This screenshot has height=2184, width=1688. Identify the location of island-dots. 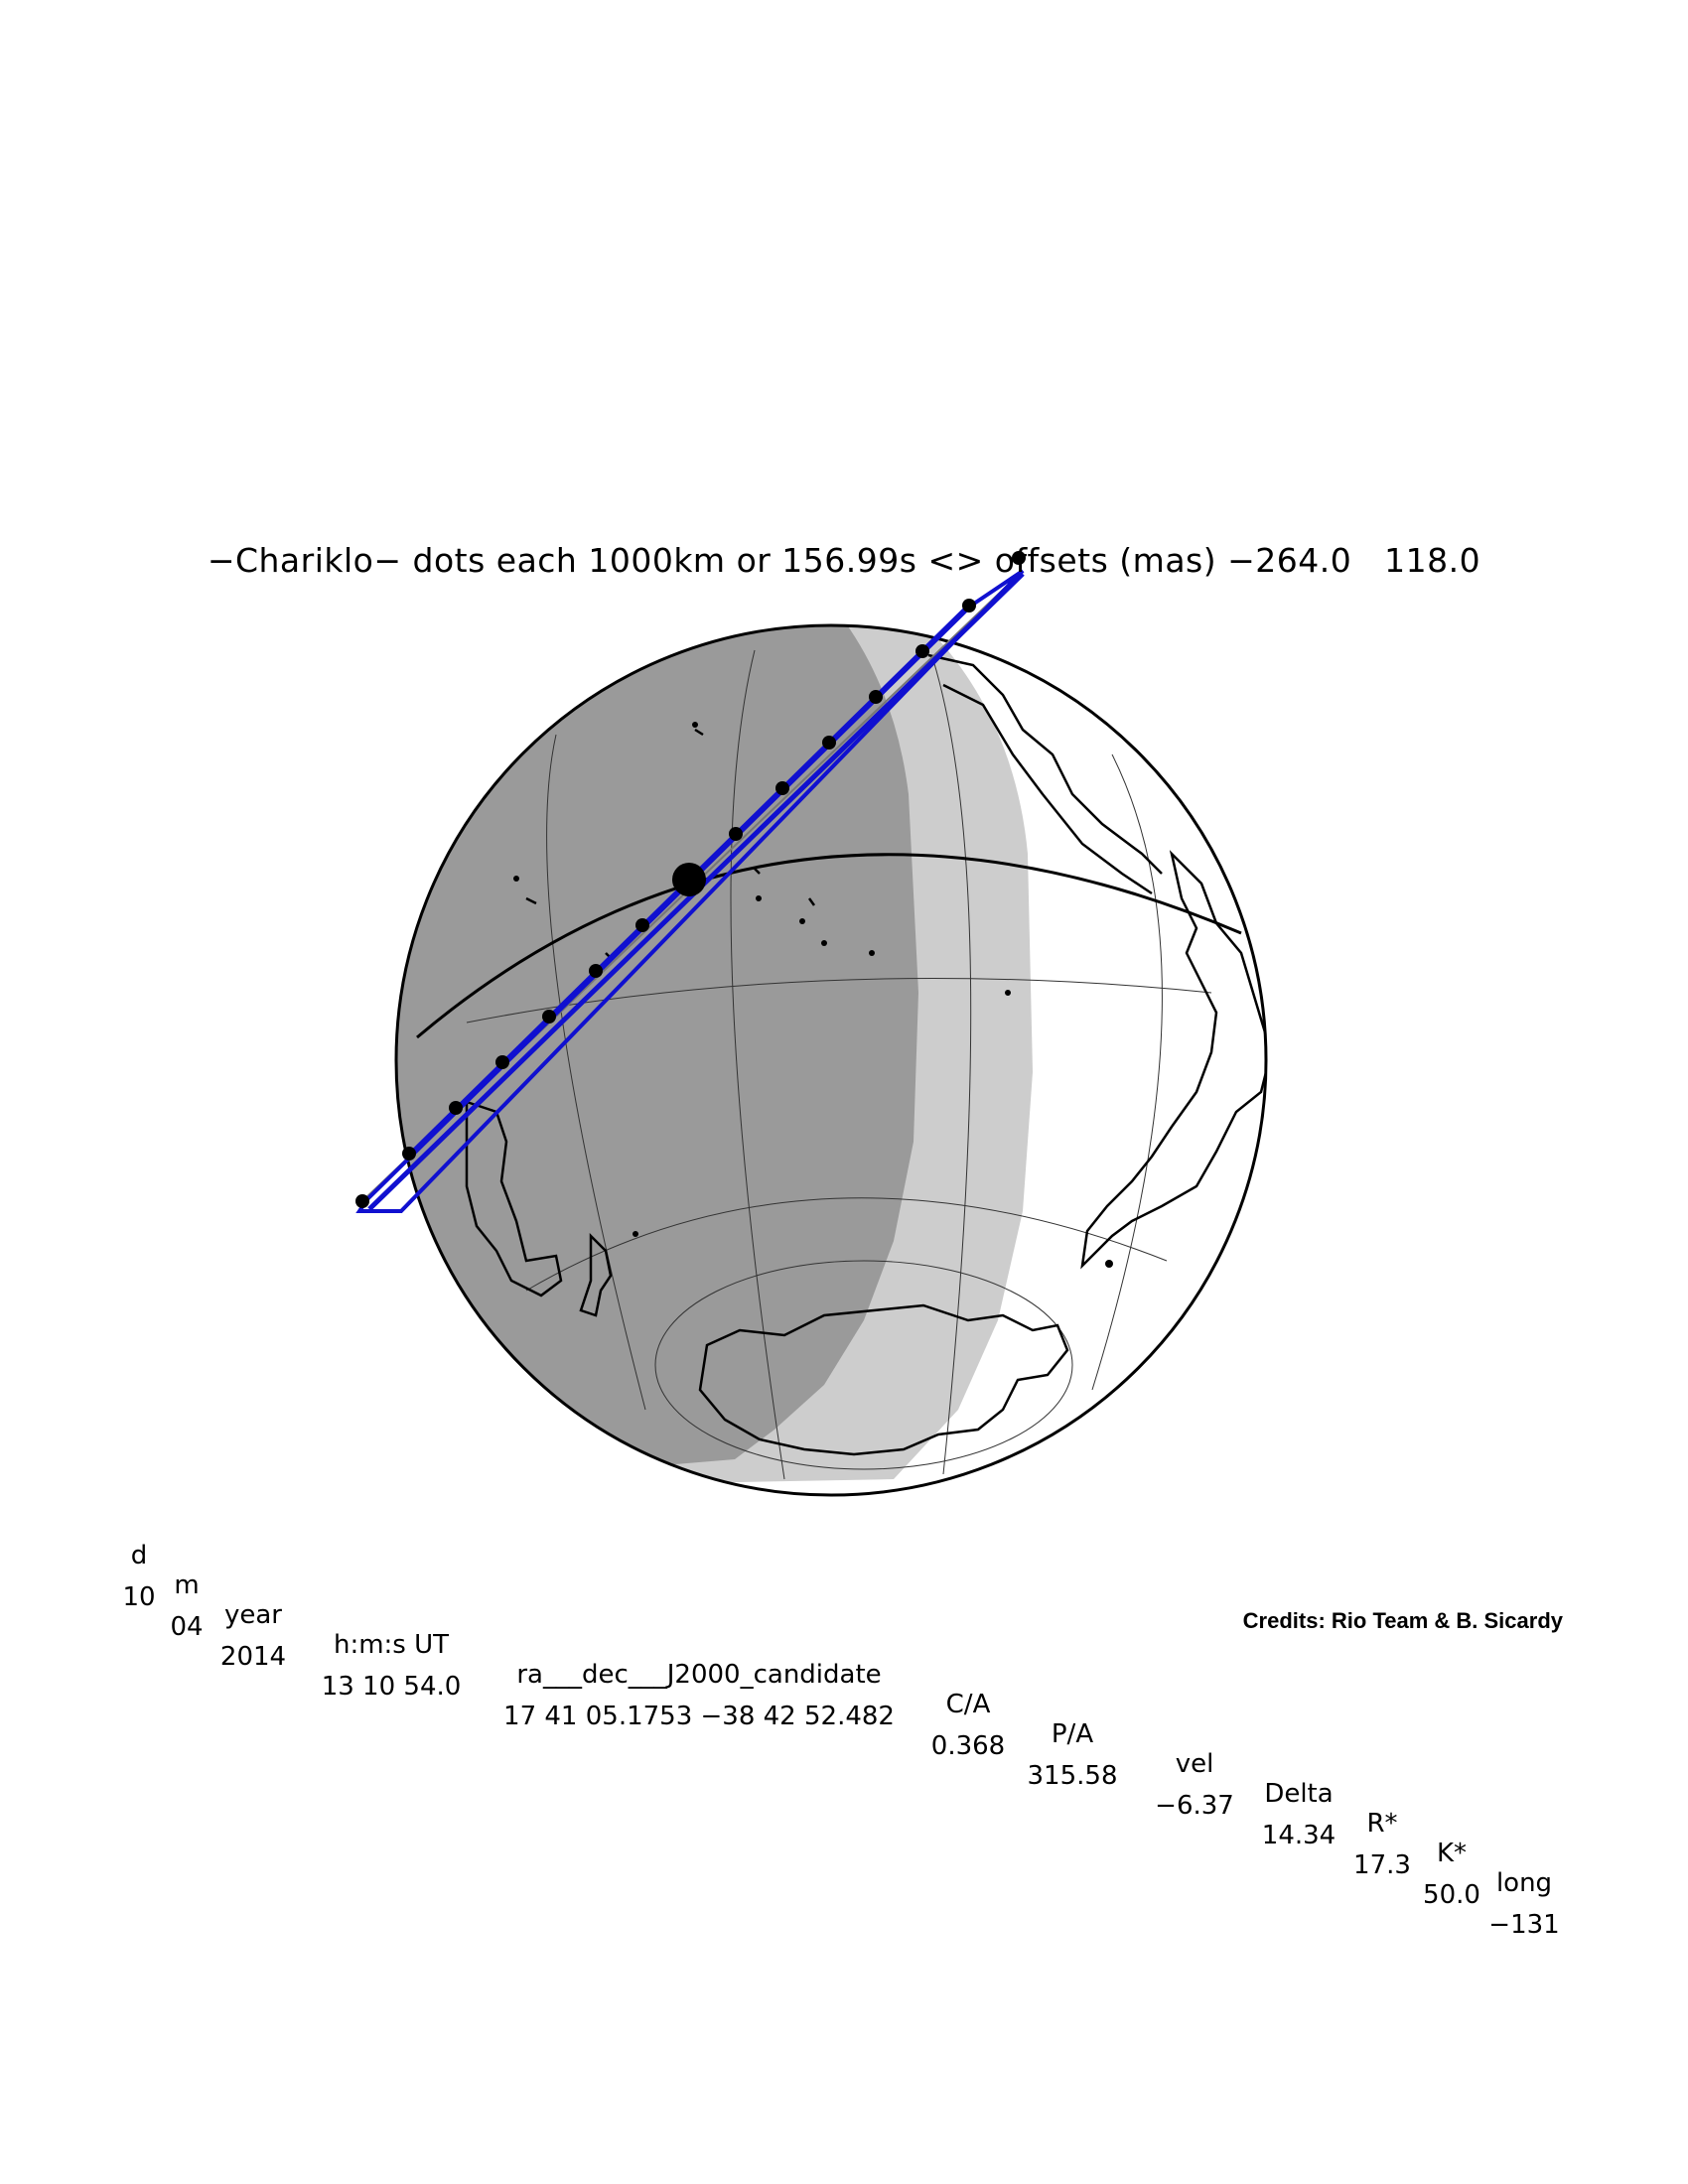
(813, 995).